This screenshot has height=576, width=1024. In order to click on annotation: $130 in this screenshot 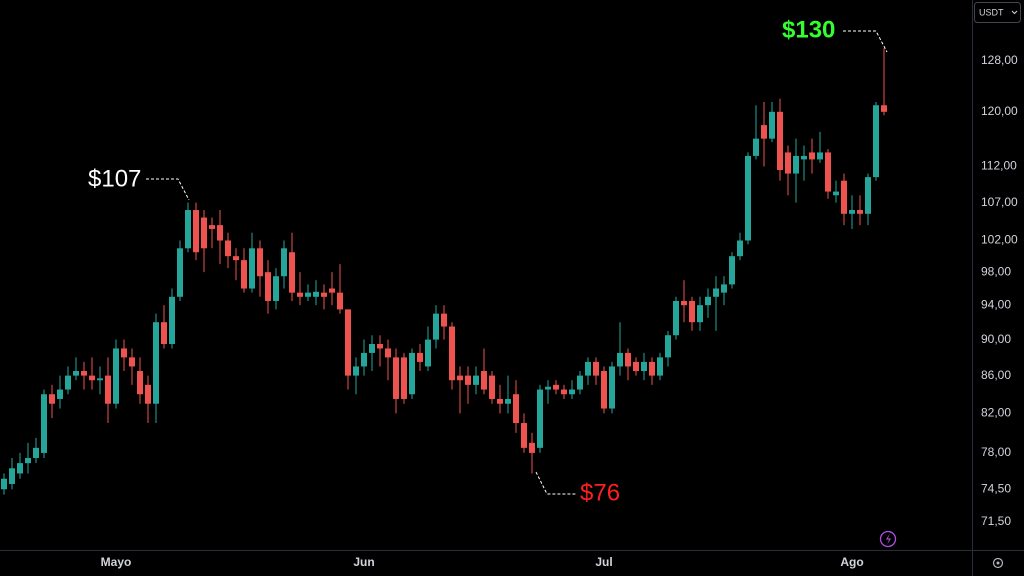, I will do `click(808, 29)`.